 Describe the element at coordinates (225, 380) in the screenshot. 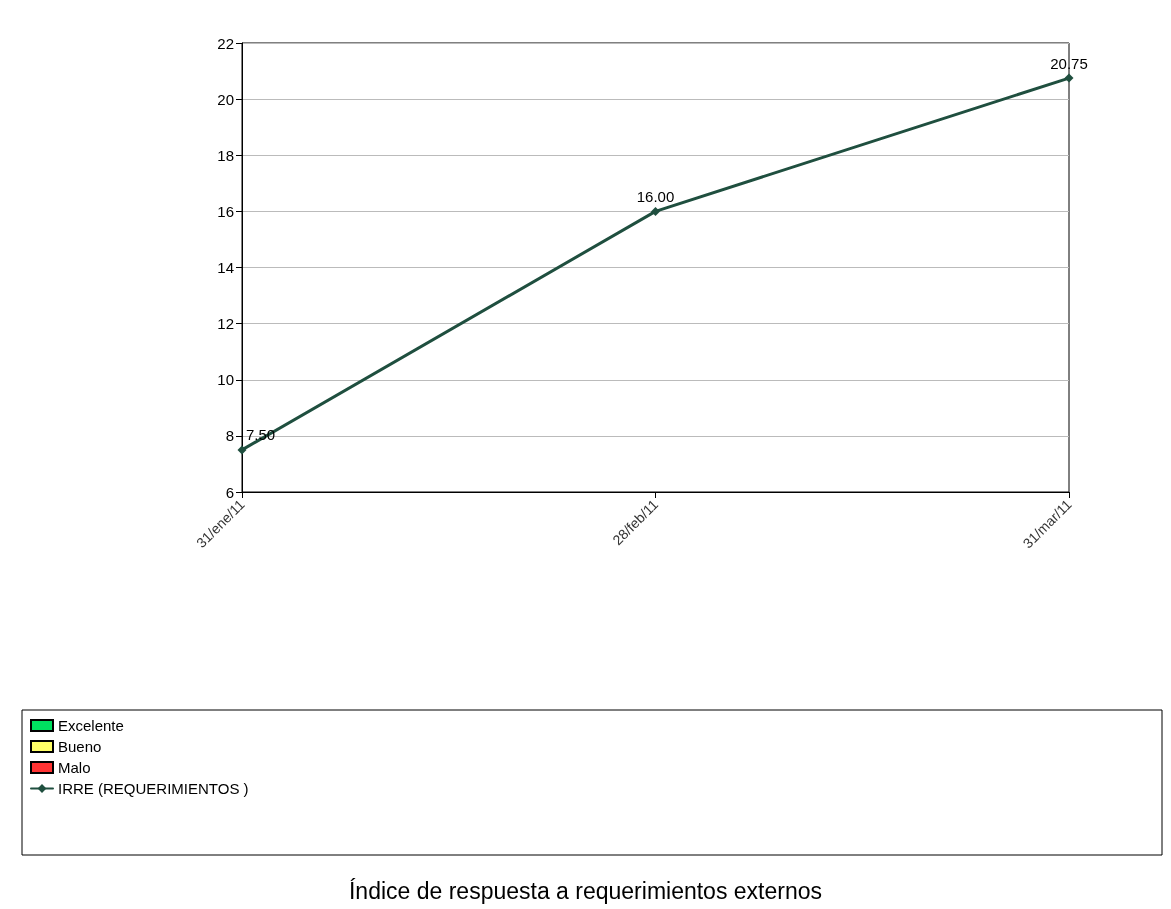

I see `y-tick-label: 10` at that location.